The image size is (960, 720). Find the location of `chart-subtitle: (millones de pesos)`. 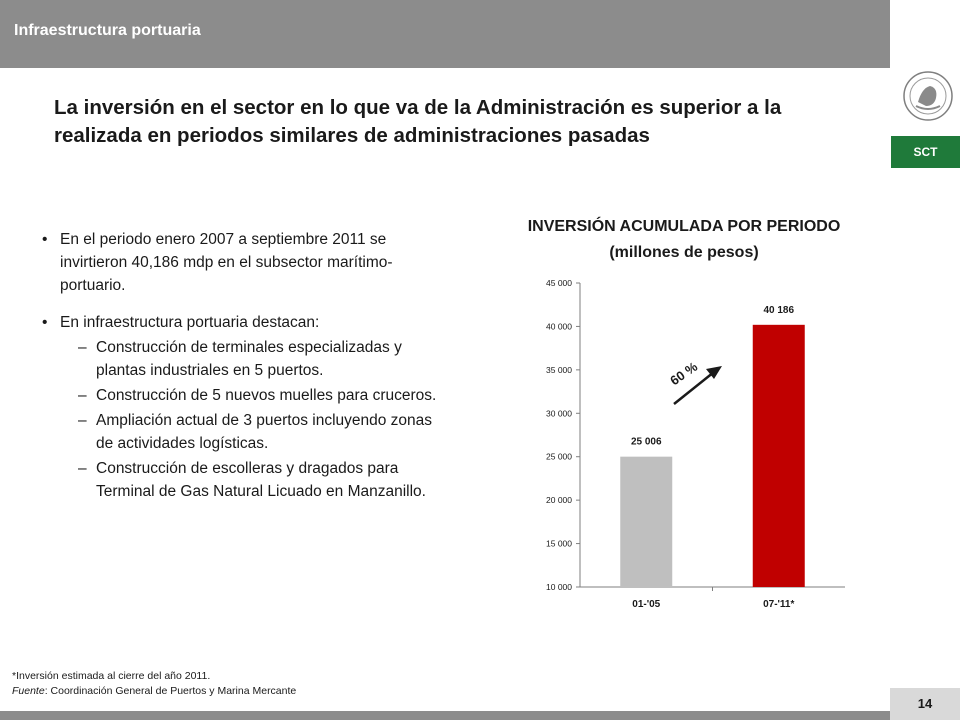

chart-subtitle: (millones de pesos) is located at coordinates (684, 252).